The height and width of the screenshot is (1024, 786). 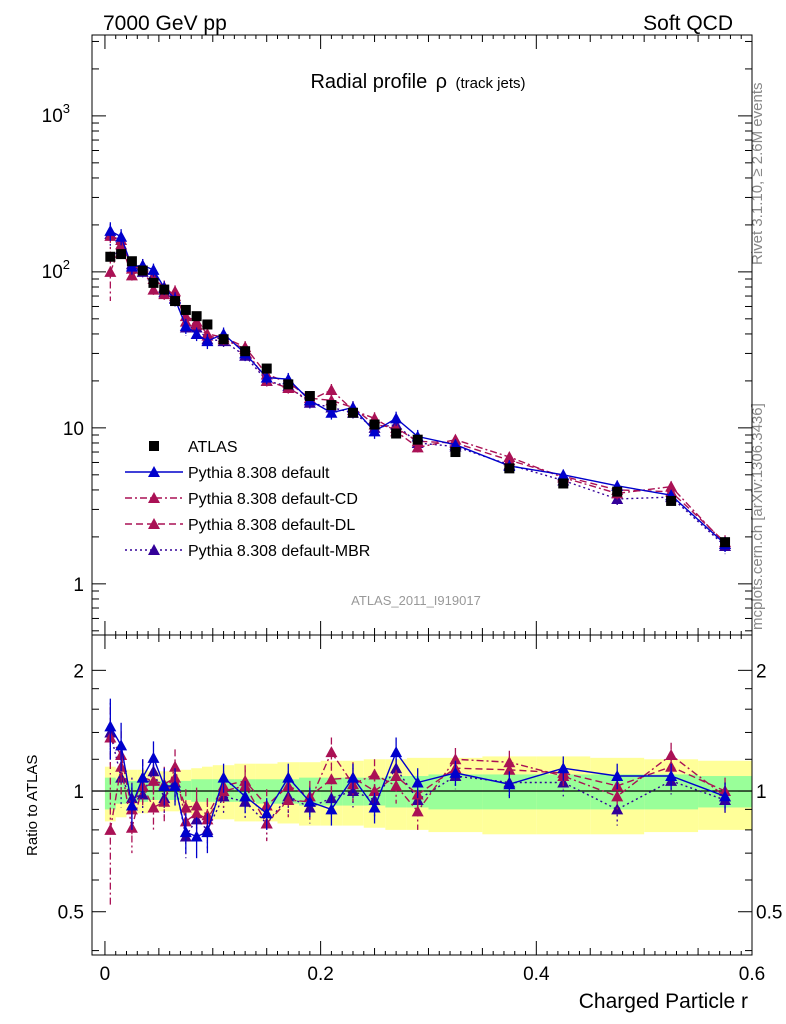 What do you see at coordinates (105, 974) in the screenshot?
I see `xtick-label: 0` at bounding box center [105, 974].